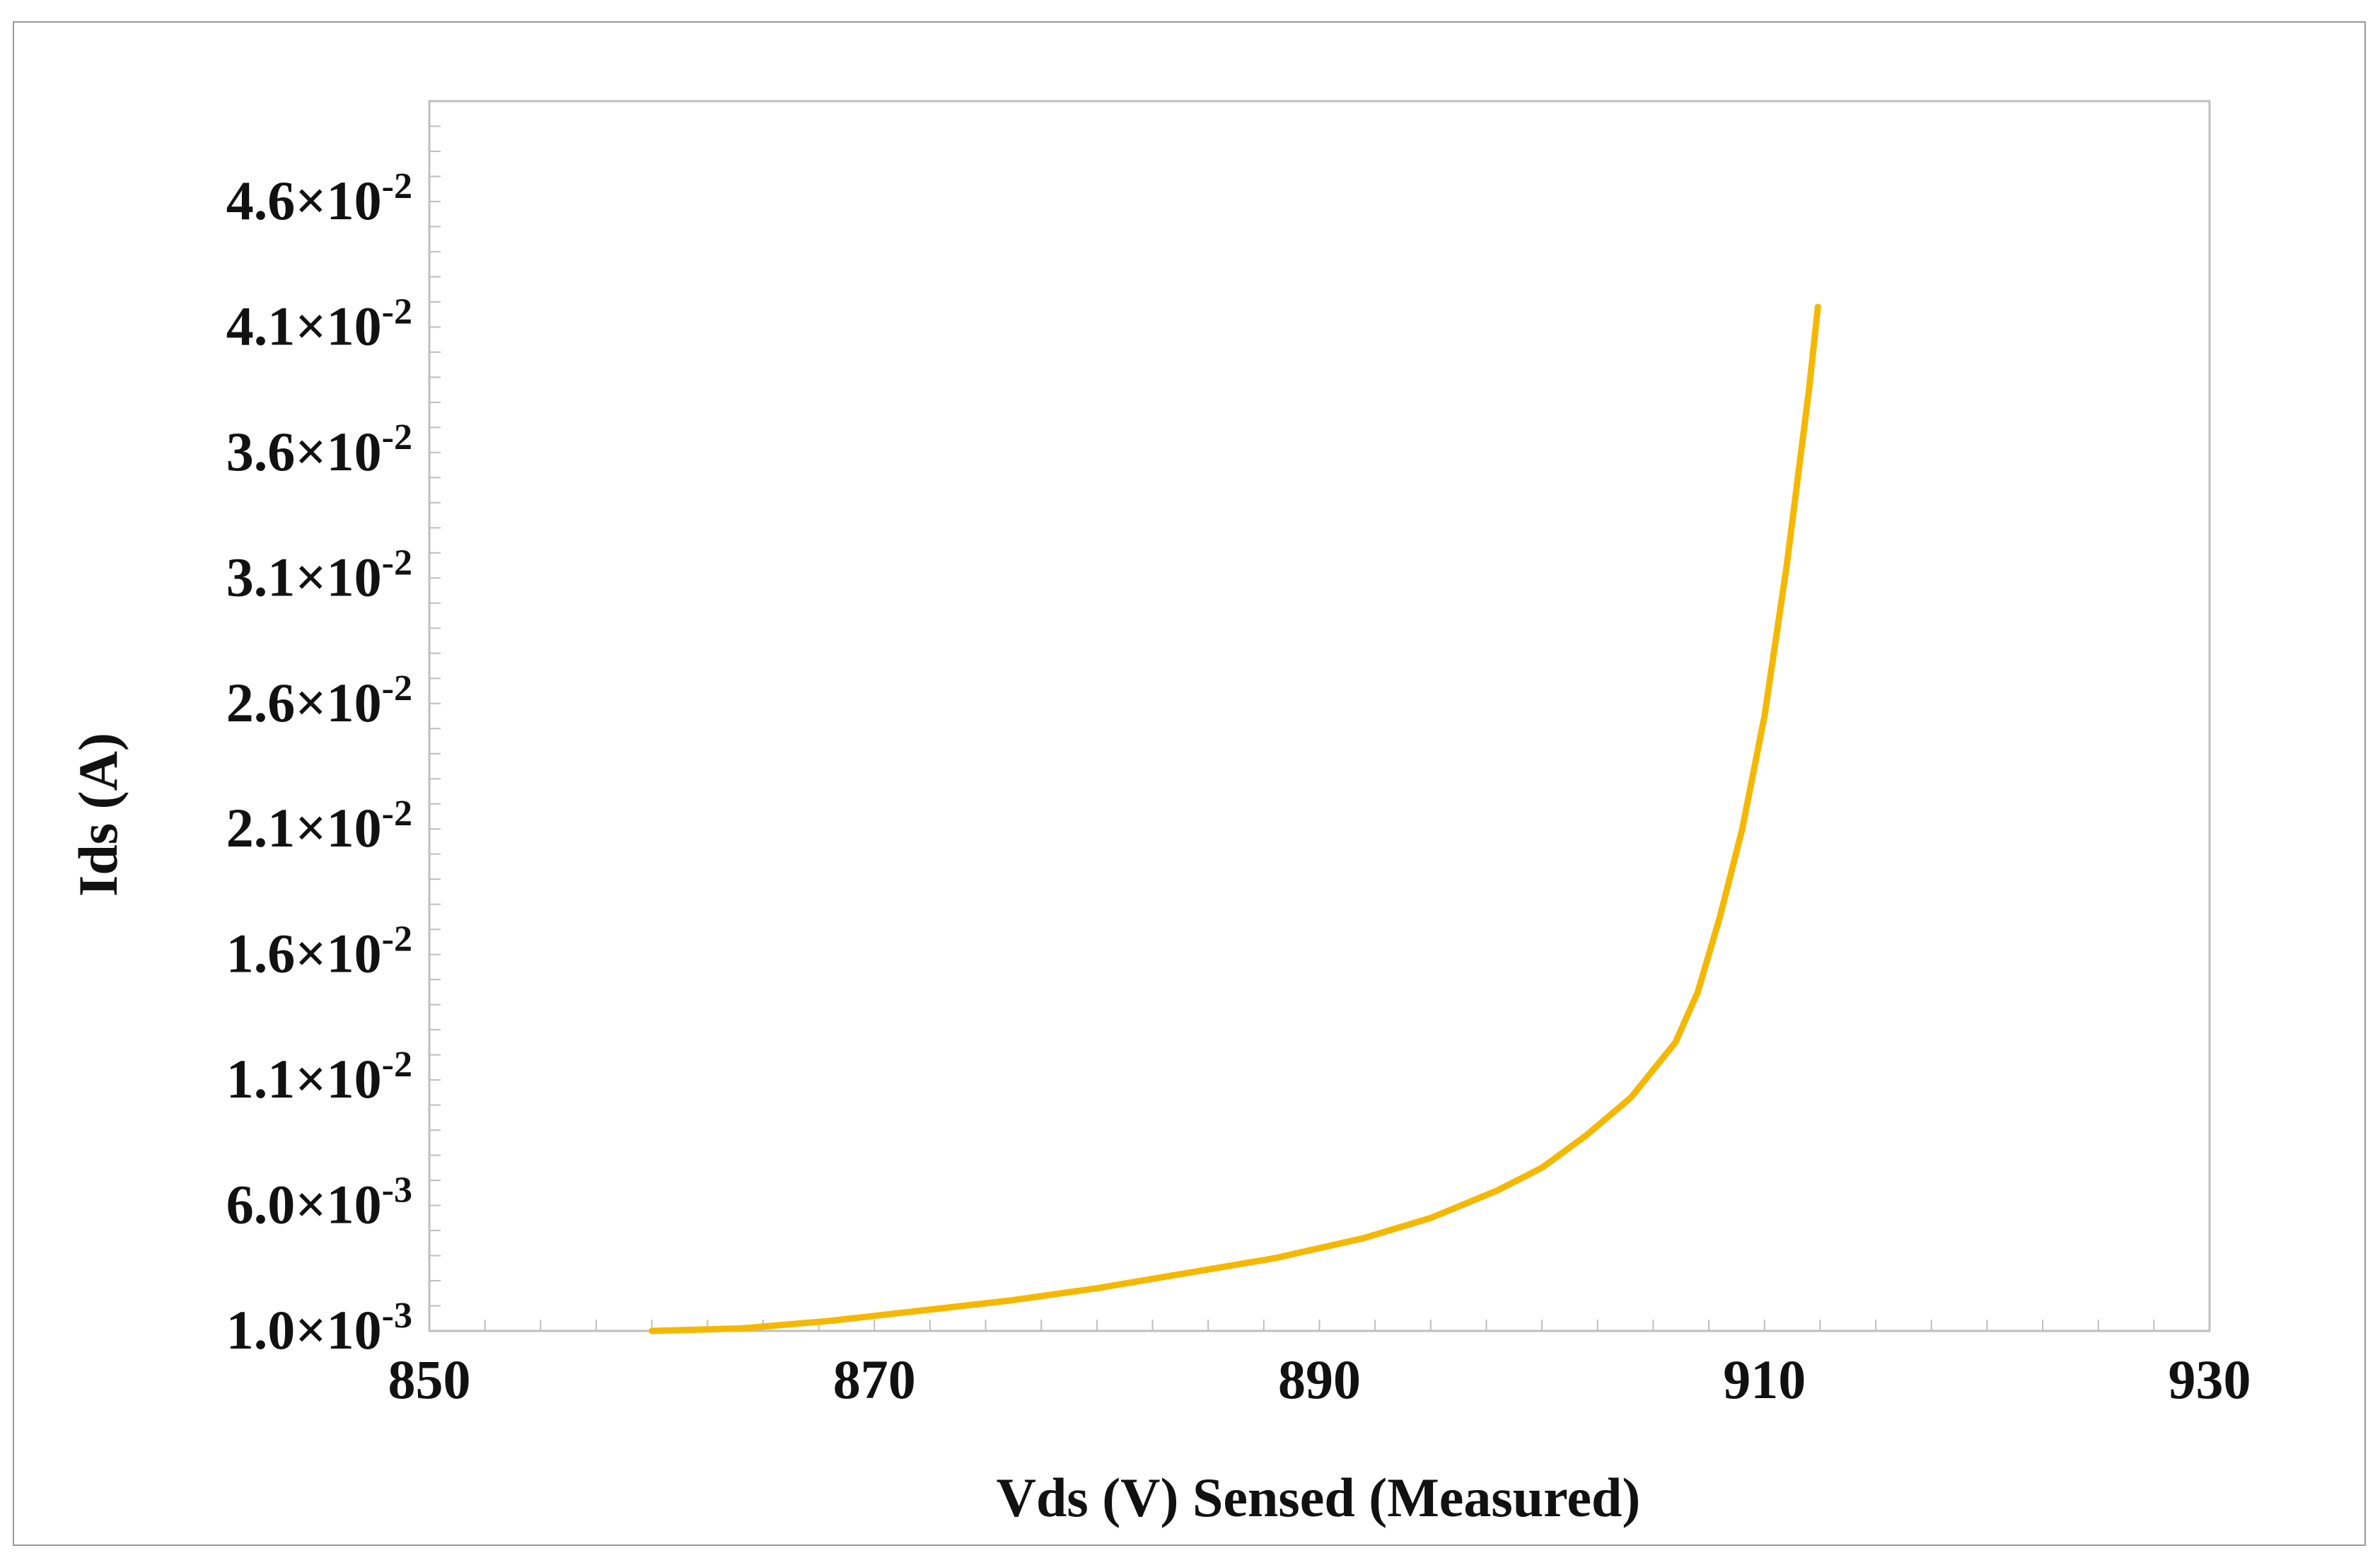 The width and height of the screenshot is (2380, 1565). What do you see at coordinates (319, 198) in the screenshot?
I see `y-tick-label: 4.6×10⁻²` at bounding box center [319, 198].